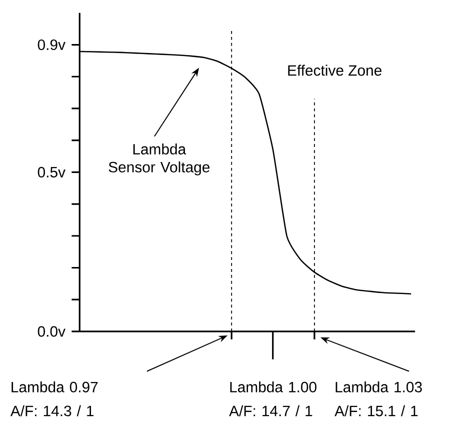 The height and width of the screenshot is (433, 452). Describe the element at coordinates (52, 45) in the screenshot. I see `y-tick-label: 0.9v` at that location.